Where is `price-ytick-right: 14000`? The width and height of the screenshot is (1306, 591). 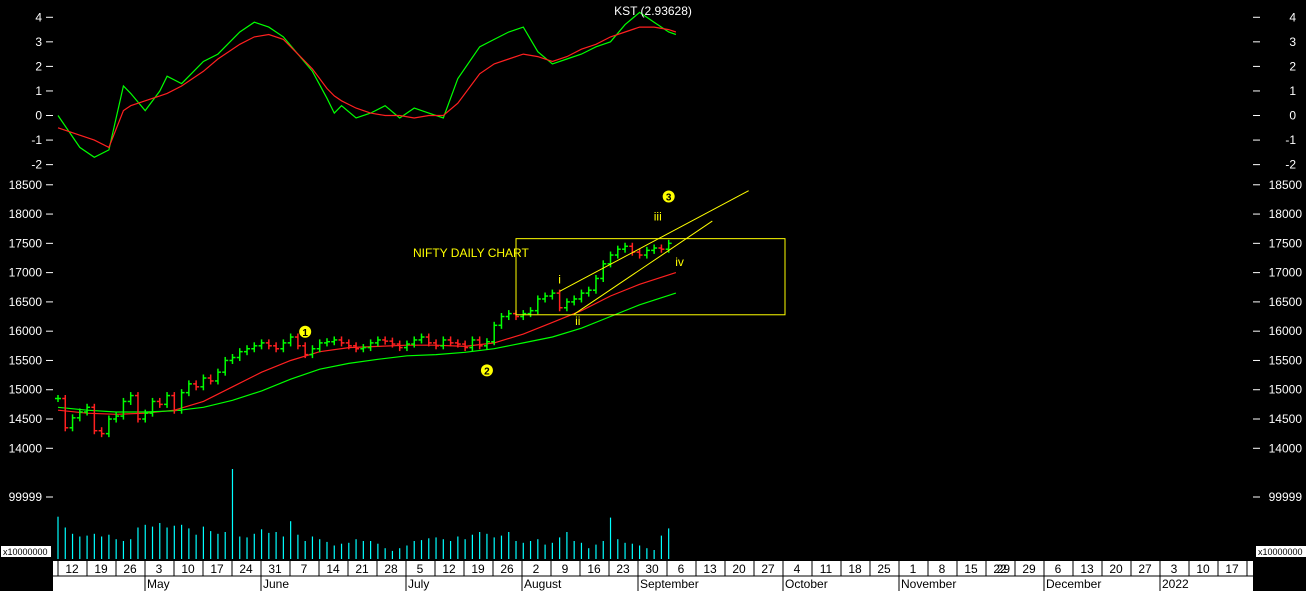 price-ytick-right: 14000 is located at coordinates (1286, 448).